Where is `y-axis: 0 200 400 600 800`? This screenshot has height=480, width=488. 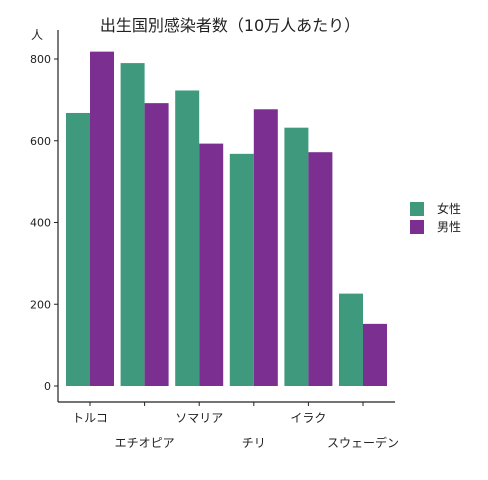
y-axis: 0 200 400 600 800 is located at coordinates (44, 216).